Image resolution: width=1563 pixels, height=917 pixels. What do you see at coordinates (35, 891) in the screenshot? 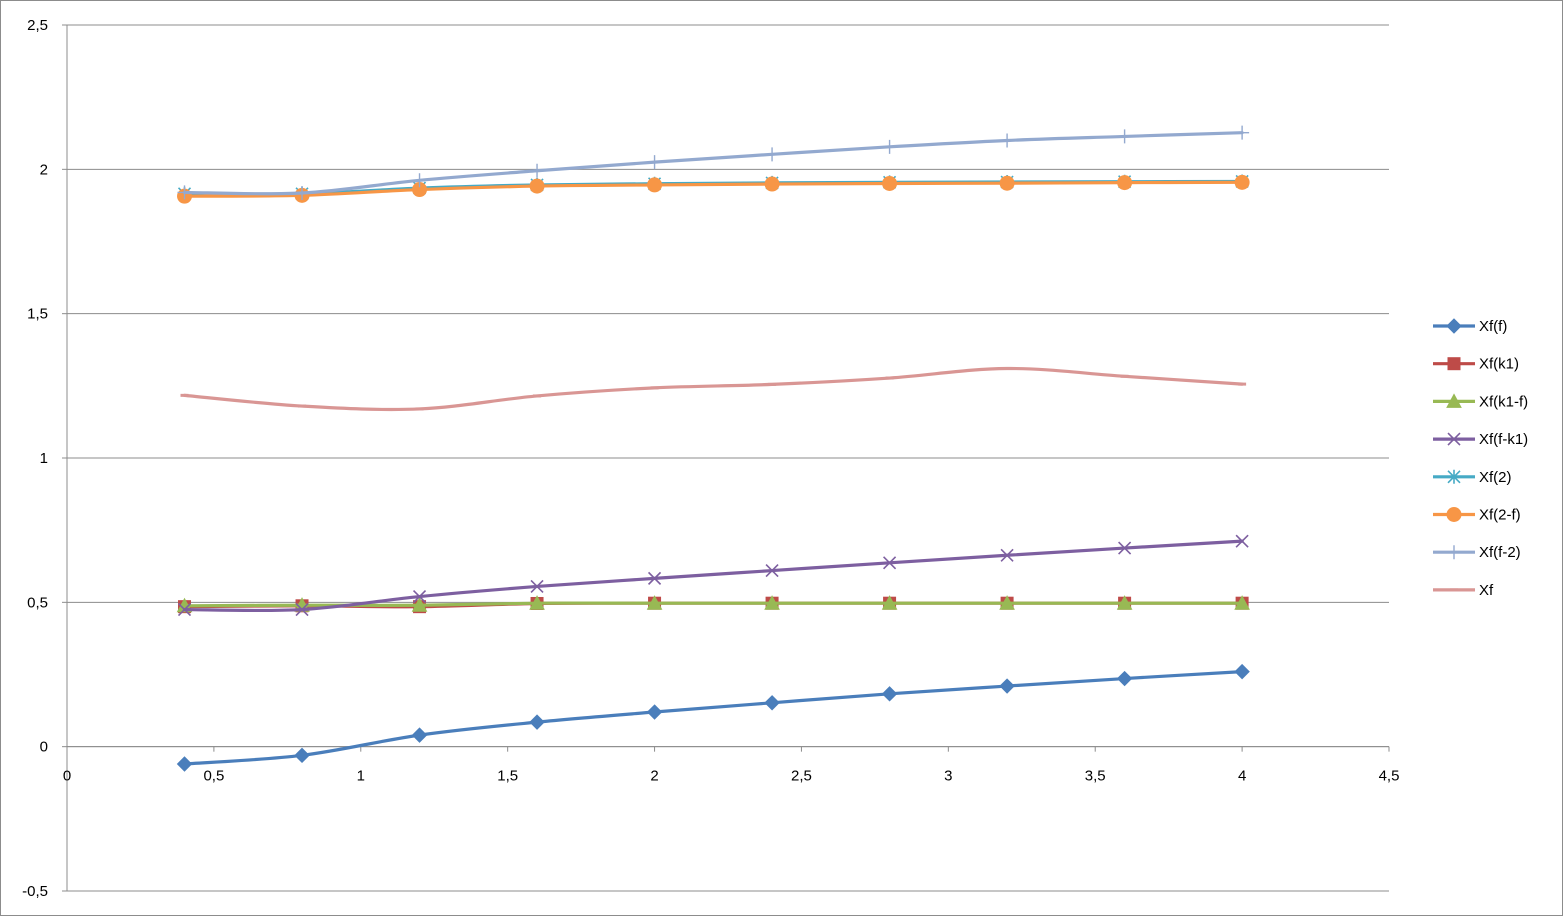
I see `y-tick-label: -0,5` at bounding box center [35, 891].